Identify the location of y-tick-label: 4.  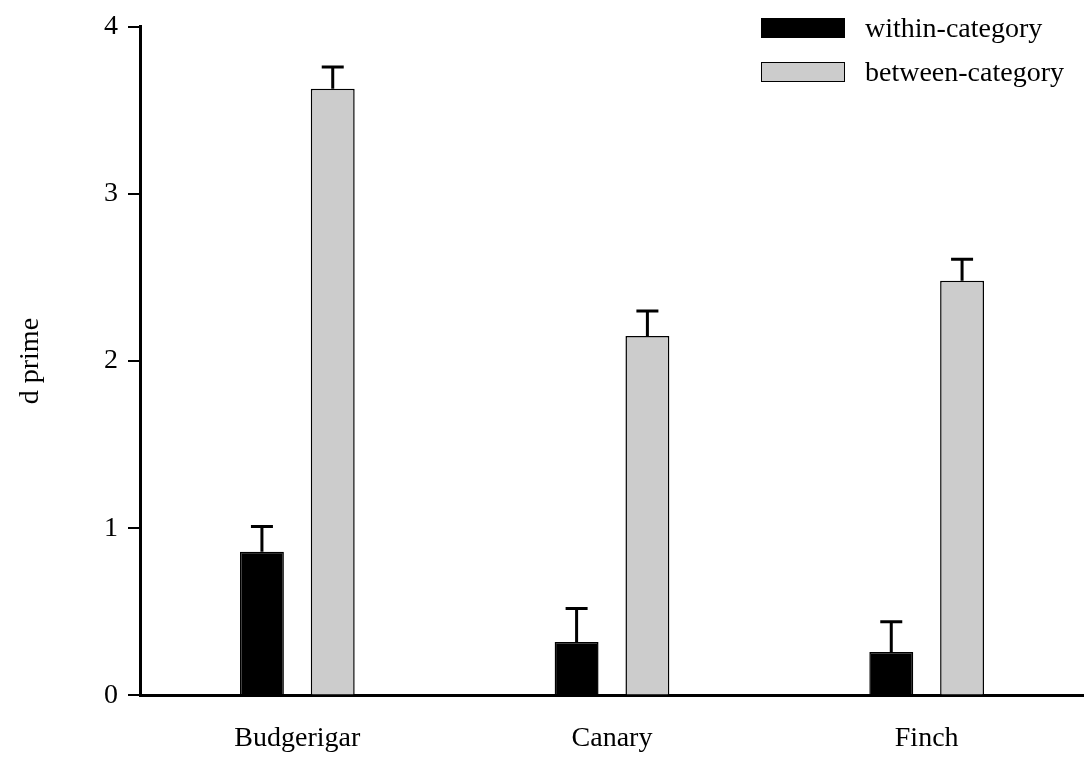
(111, 25).